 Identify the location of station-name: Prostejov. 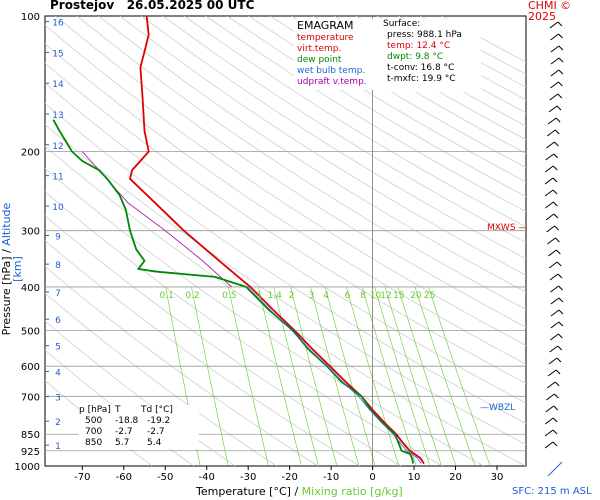
(82, 6).